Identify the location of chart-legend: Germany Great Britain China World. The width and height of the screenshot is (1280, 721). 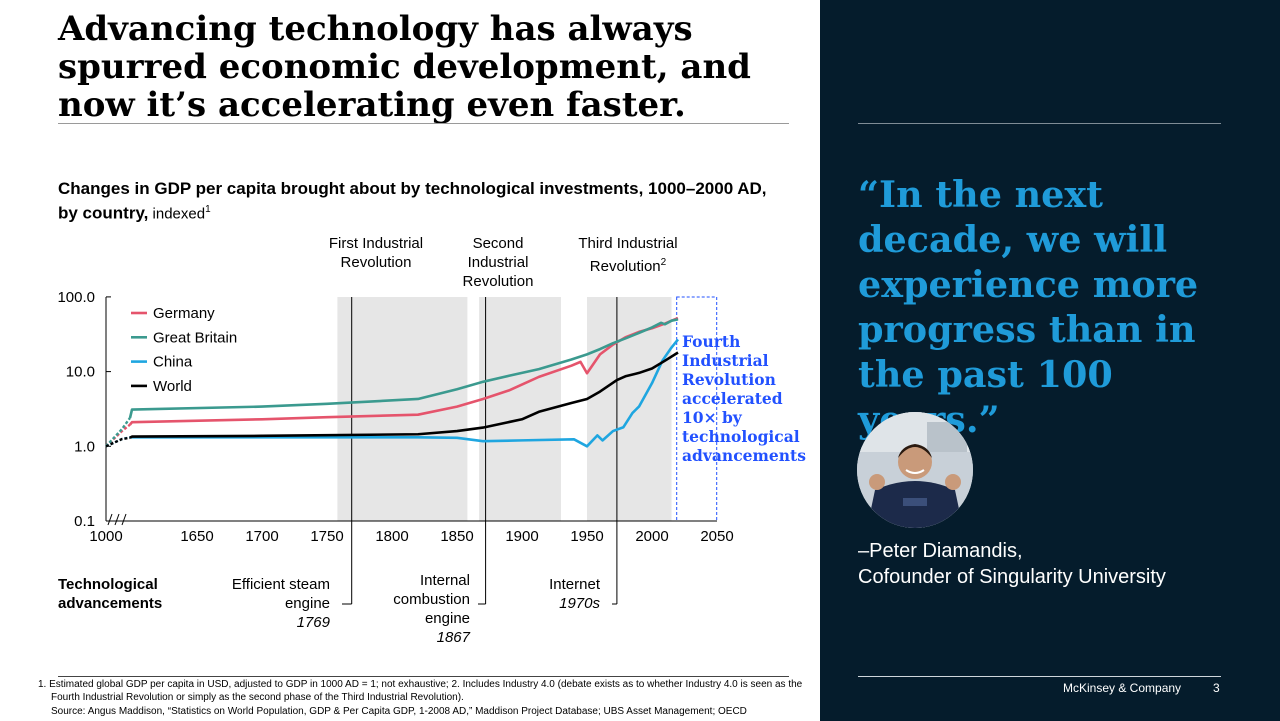
(184, 350).